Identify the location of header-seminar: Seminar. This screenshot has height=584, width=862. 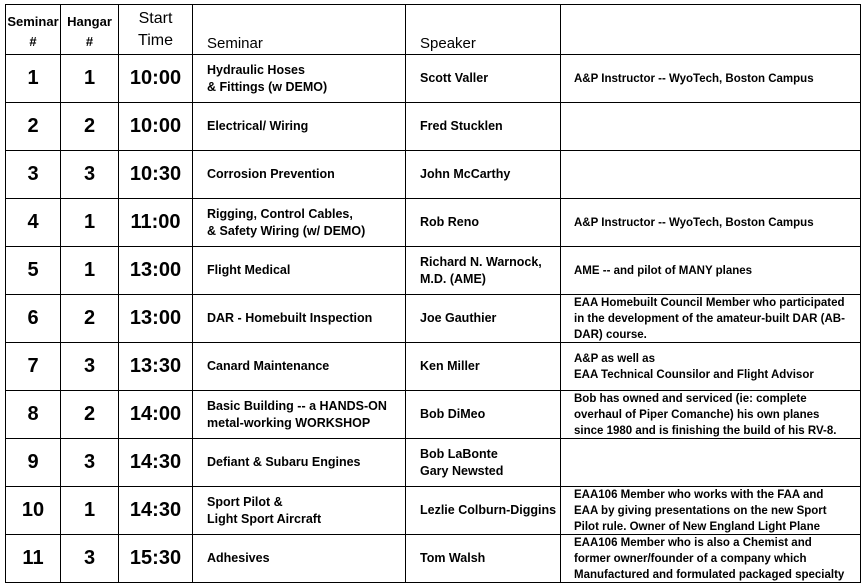
(299, 29).